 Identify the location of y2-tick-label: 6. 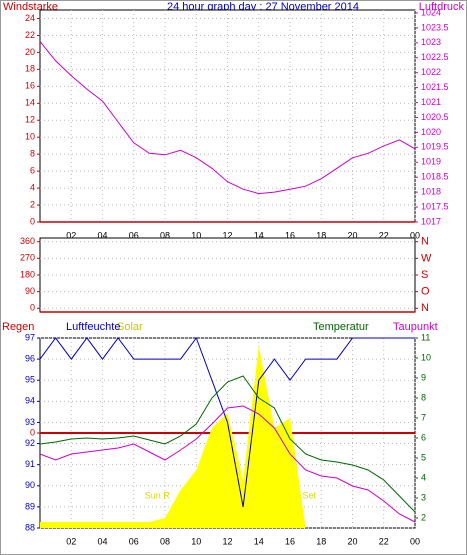
(423, 437).